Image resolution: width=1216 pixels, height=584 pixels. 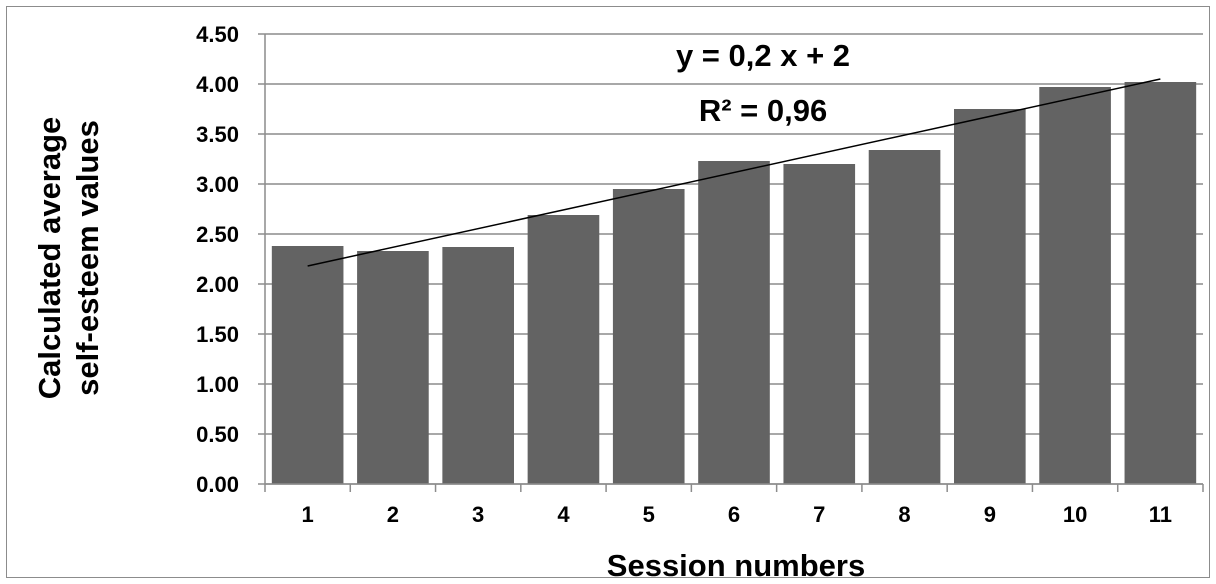 What do you see at coordinates (217, 34) in the screenshot?
I see `y-tick-label: 4.50` at bounding box center [217, 34].